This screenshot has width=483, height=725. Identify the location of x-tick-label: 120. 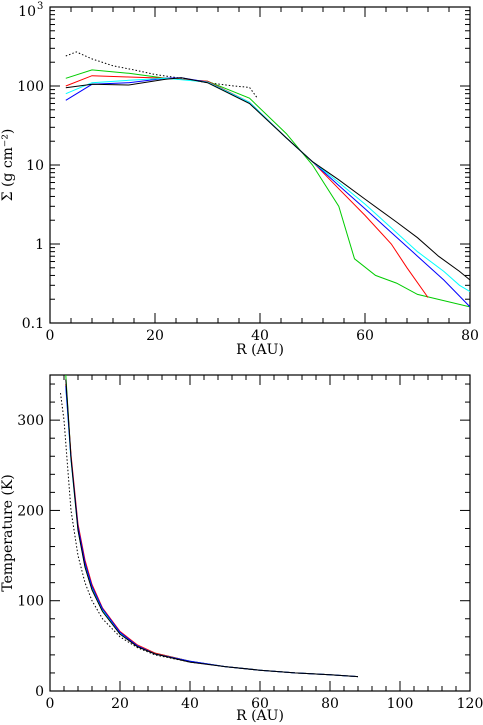
(470, 704).